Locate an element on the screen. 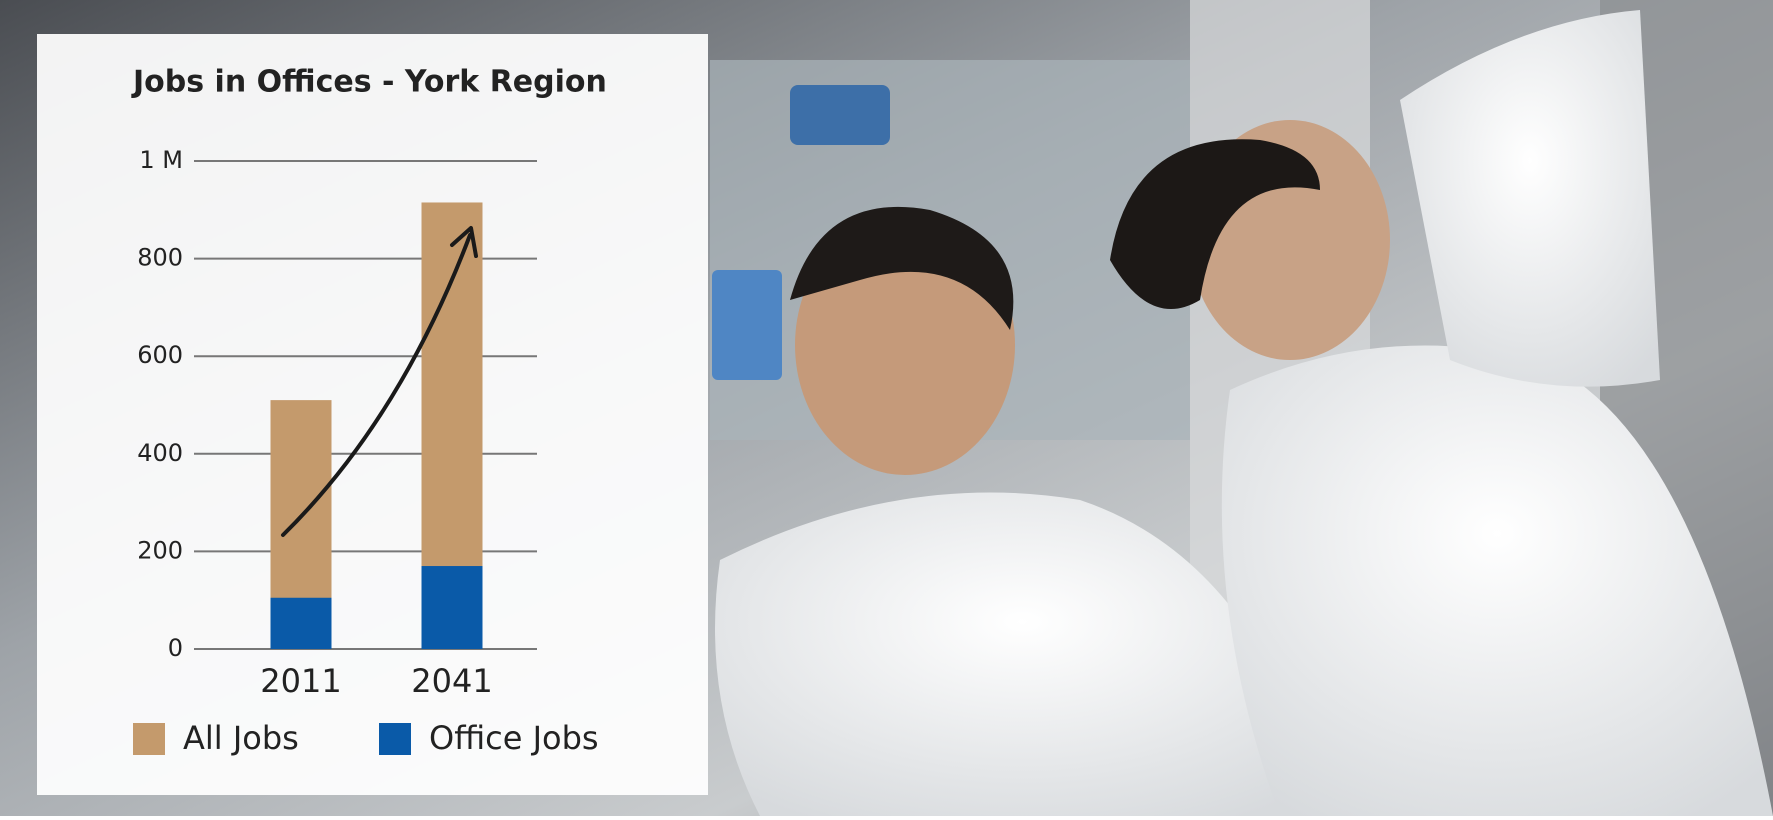 The width and height of the screenshot is (1773, 820). x-tick-label: 2041 is located at coordinates (451, 681).